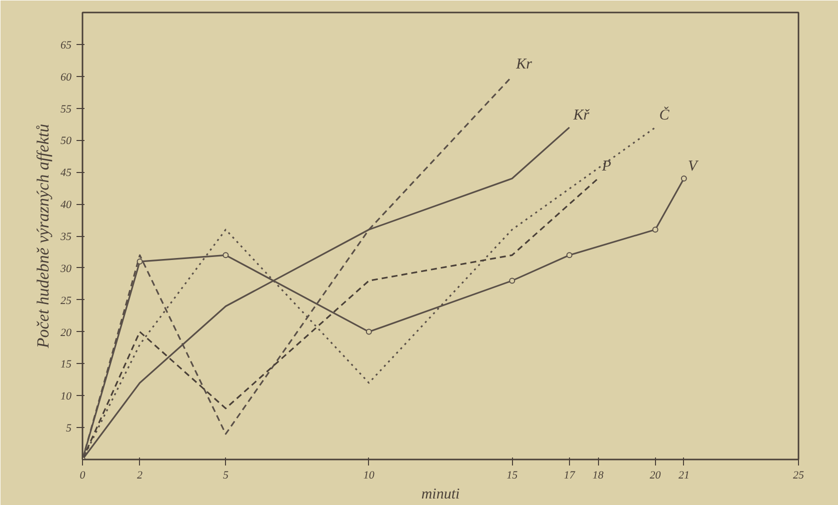  Describe the element at coordinates (798, 476) in the screenshot. I see `x-tick-label: 25` at that location.